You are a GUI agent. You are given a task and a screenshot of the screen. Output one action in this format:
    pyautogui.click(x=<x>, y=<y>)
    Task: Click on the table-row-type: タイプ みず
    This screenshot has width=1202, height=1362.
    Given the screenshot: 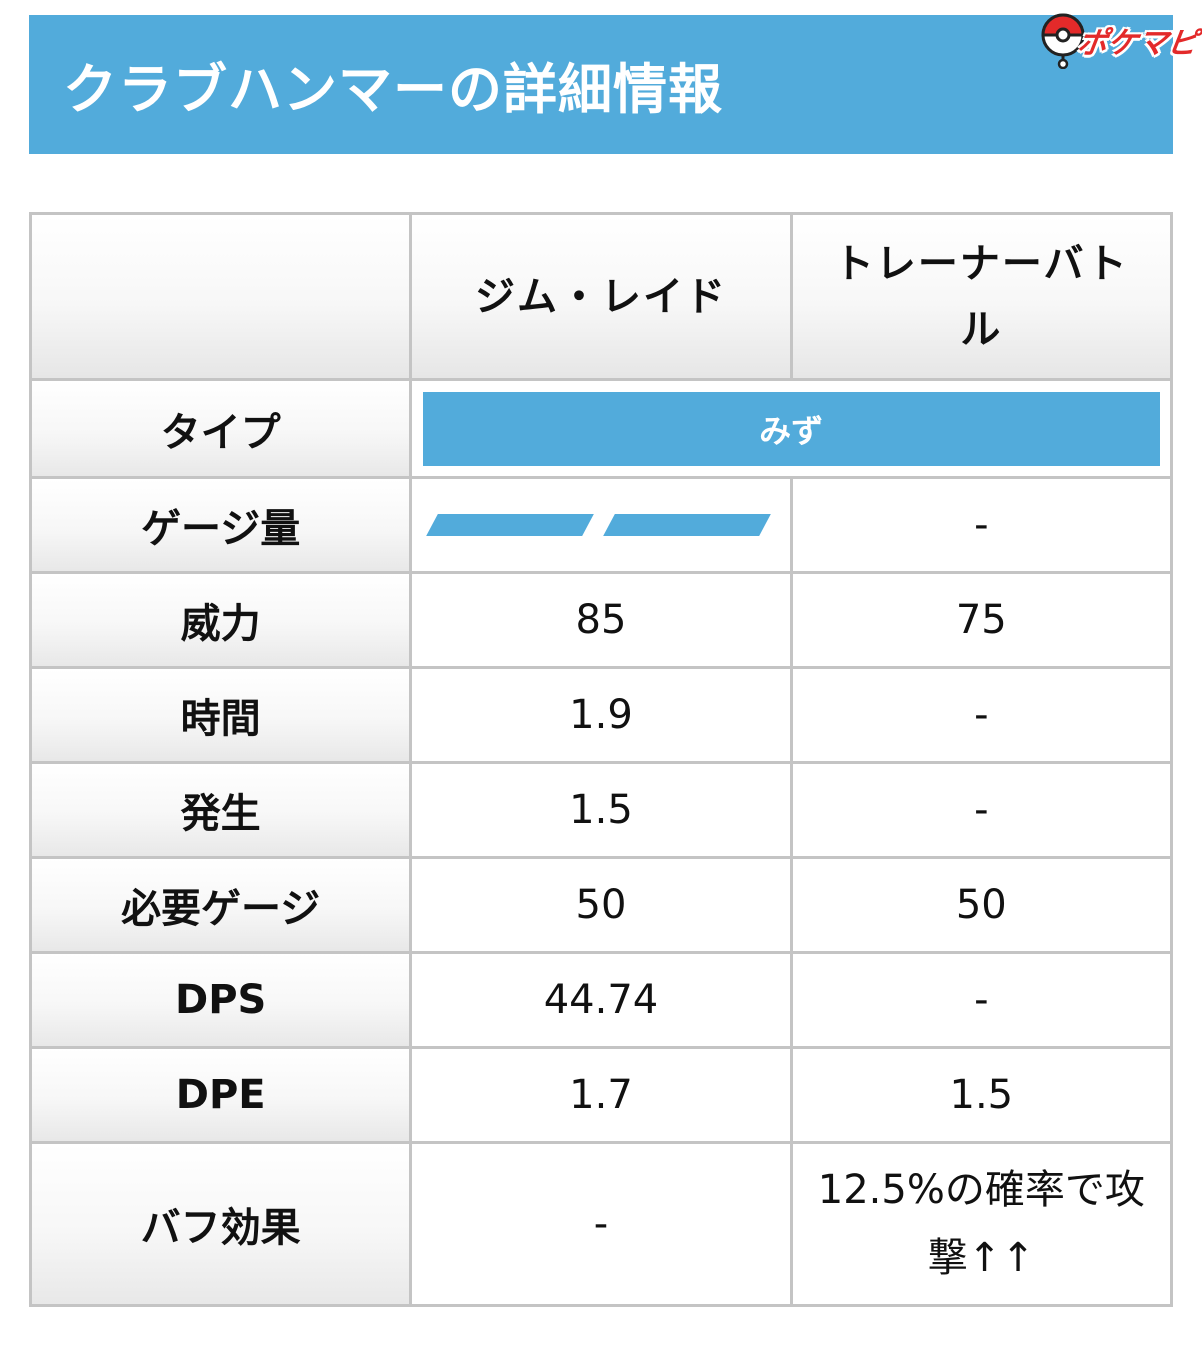 What is the action you would take?
    pyautogui.click(x=601, y=428)
    